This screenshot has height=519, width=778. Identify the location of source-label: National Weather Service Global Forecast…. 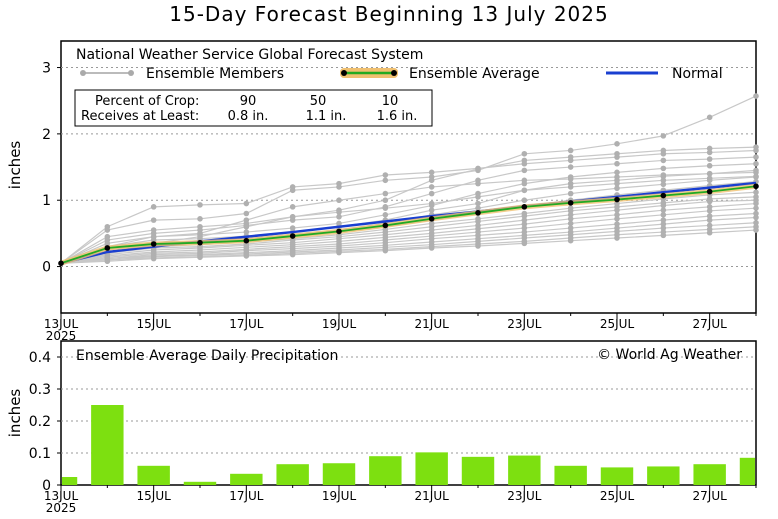
(249, 55).